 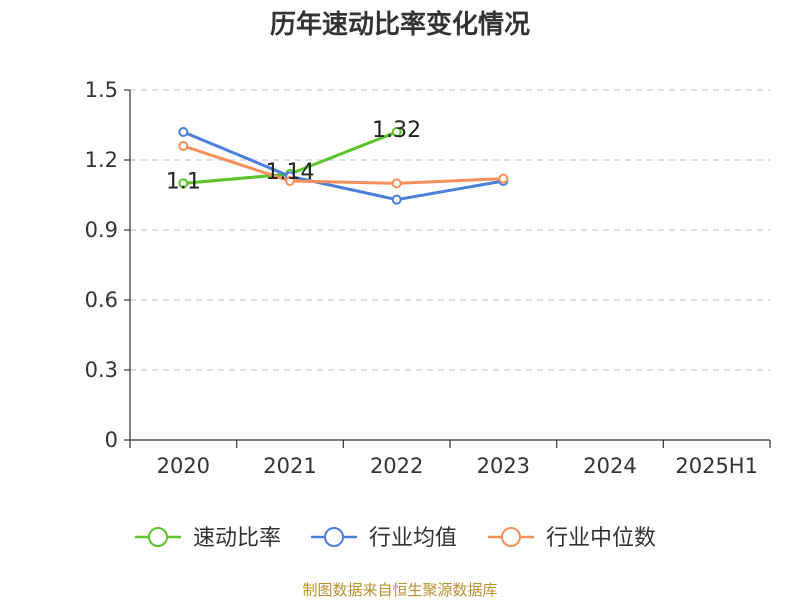 I want to click on y-tick-label: 0.6, so click(x=101, y=300).